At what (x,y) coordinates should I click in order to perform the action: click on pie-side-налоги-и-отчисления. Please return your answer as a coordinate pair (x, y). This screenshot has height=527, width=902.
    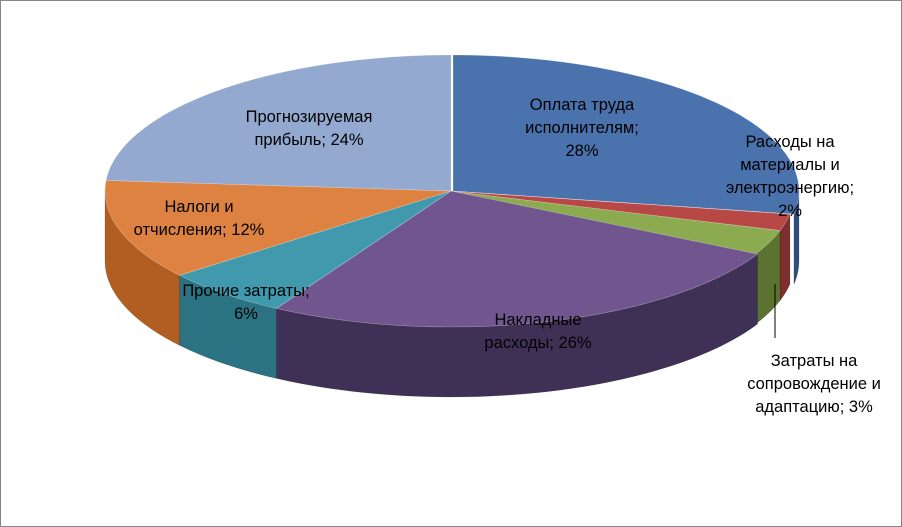
    Looking at the image, I should click on (142, 268).